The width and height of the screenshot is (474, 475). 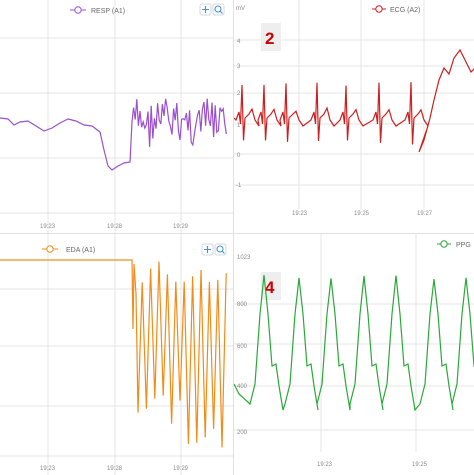 I want to click on ecg-legend-marker, so click(x=379, y=9).